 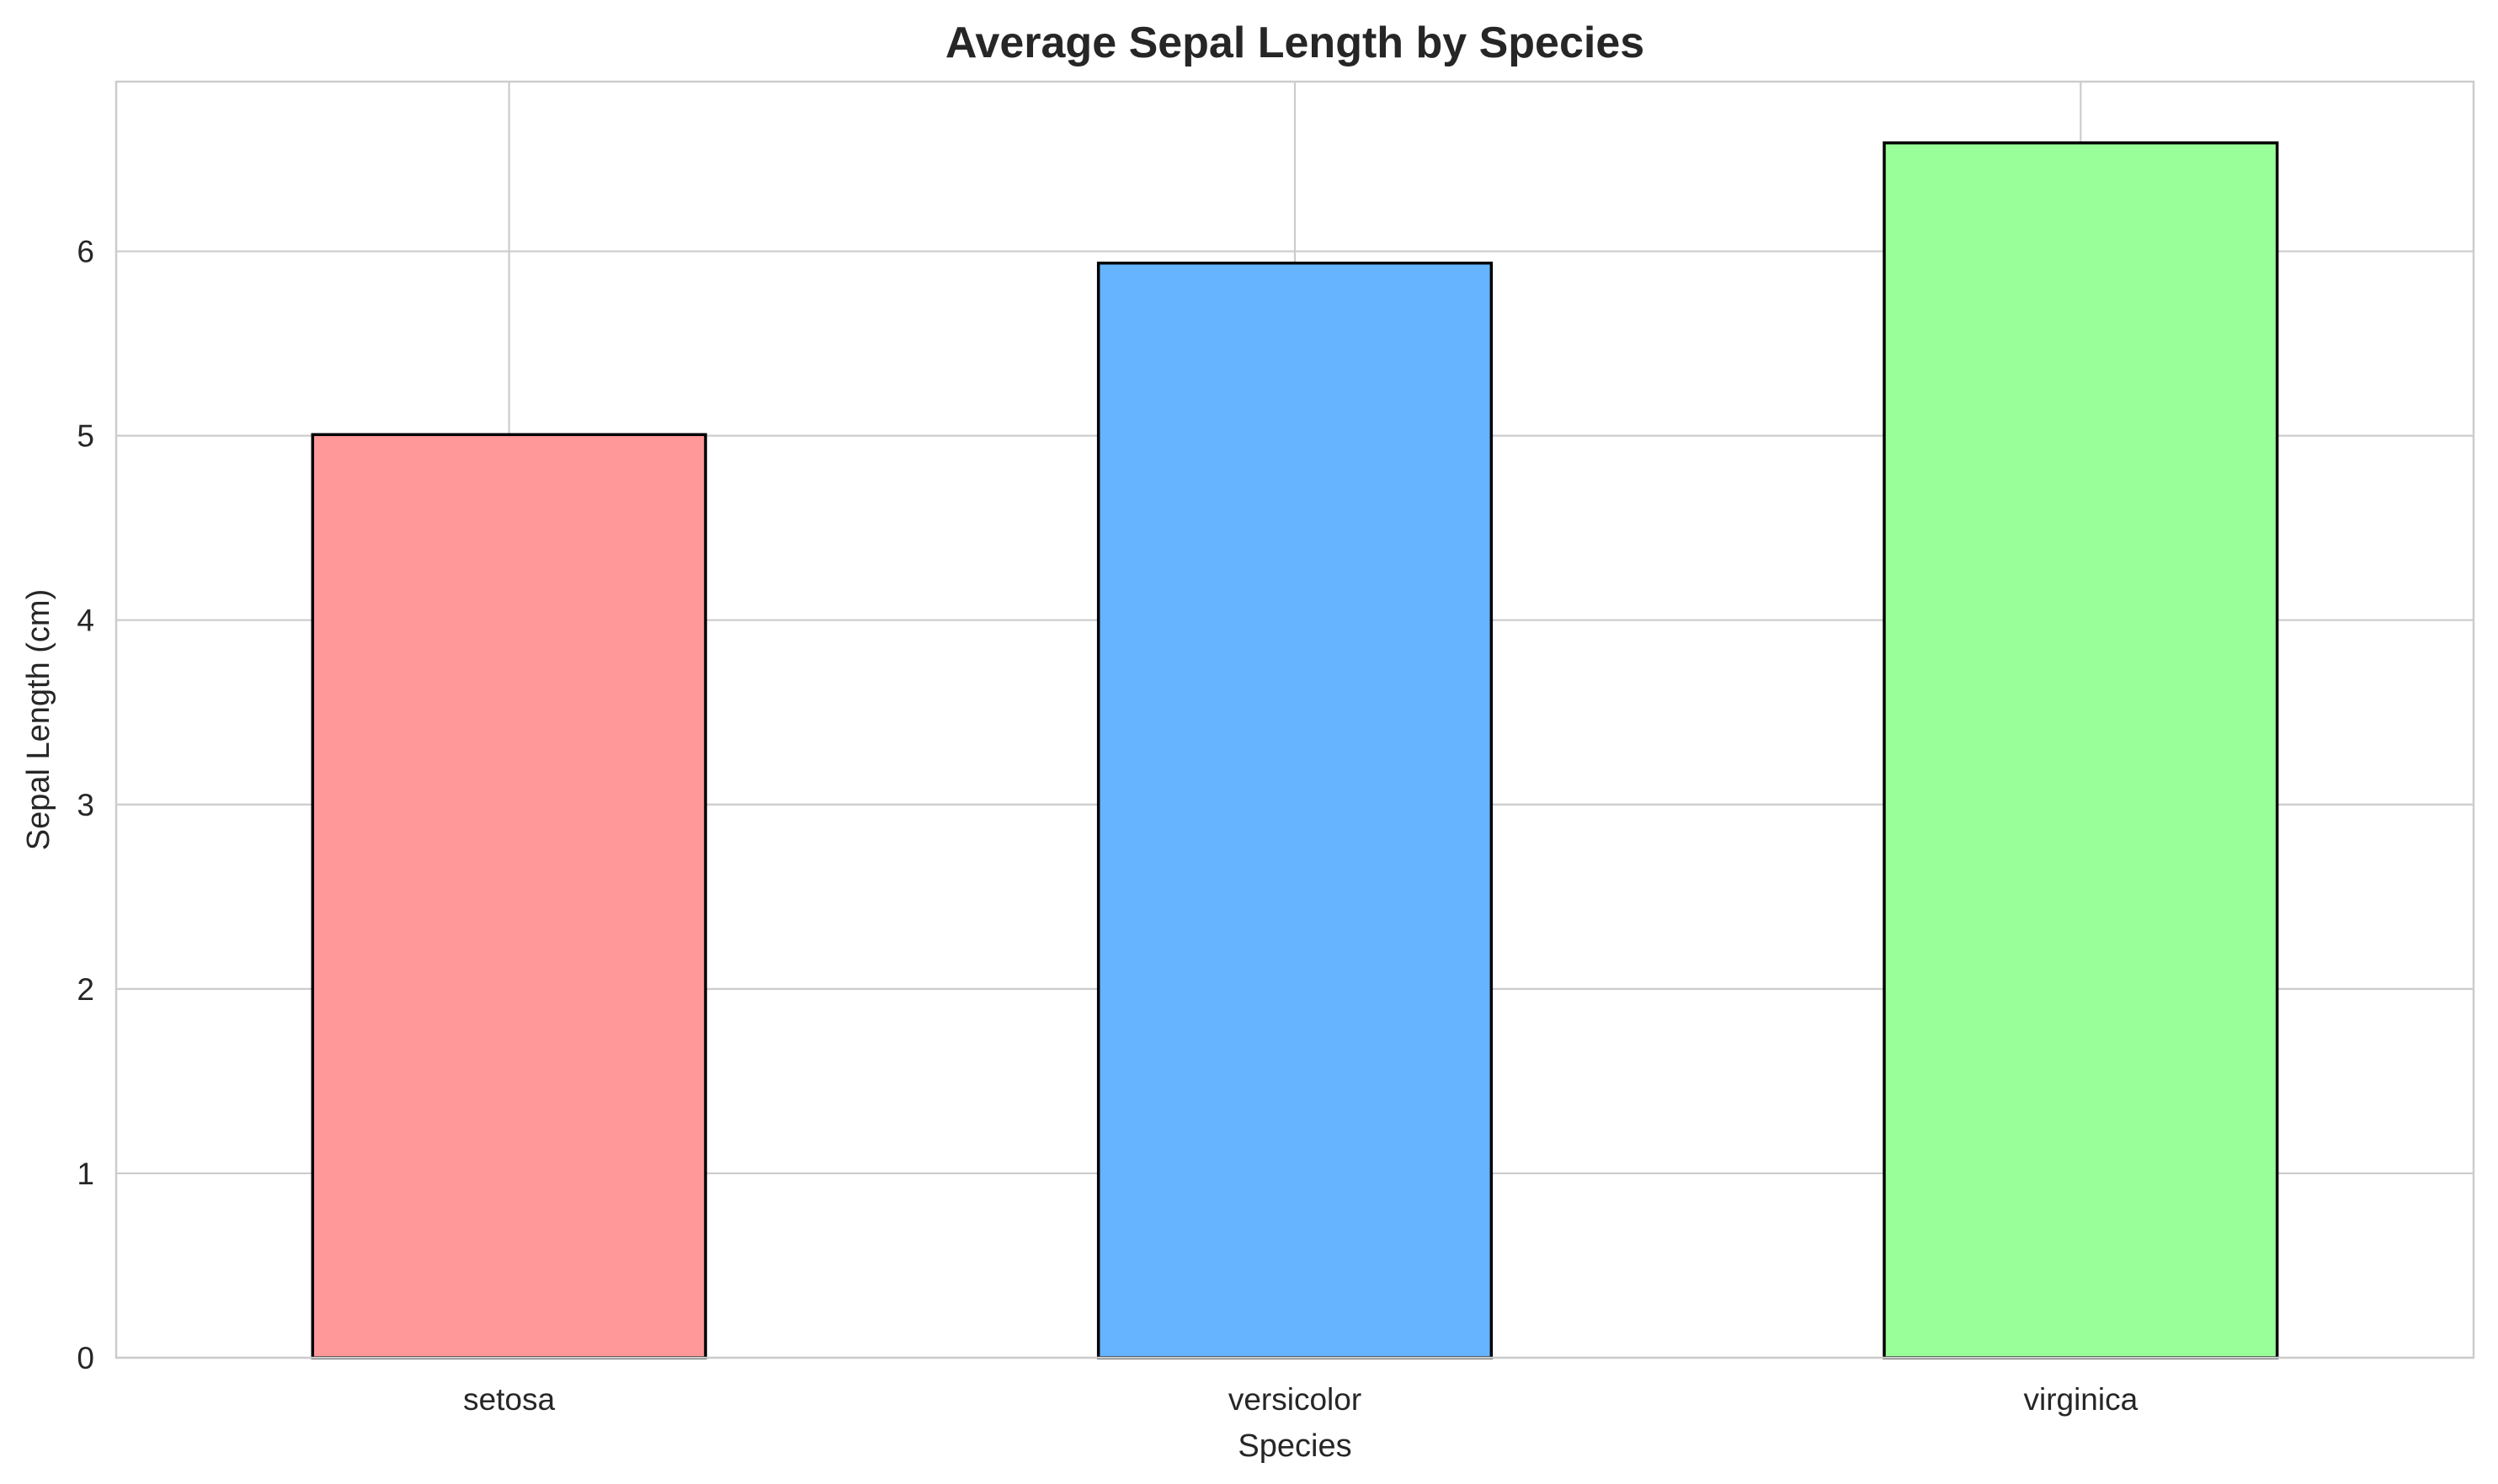 I want to click on x-axis-label: Species, so click(x=1294, y=1446).